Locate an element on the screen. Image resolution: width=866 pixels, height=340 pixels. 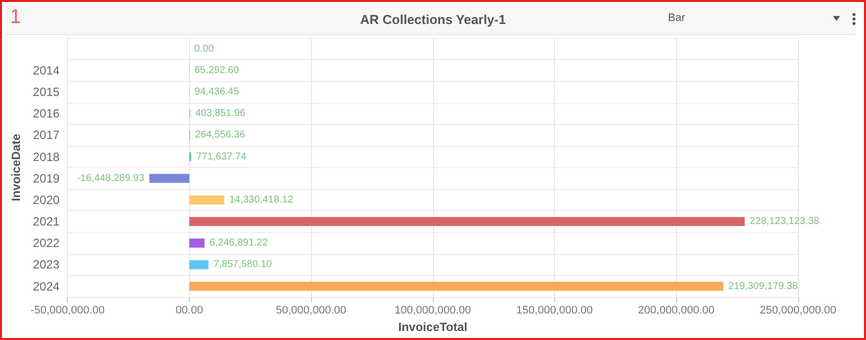
data-label: 6,246,891.22 is located at coordinates (239, 243).